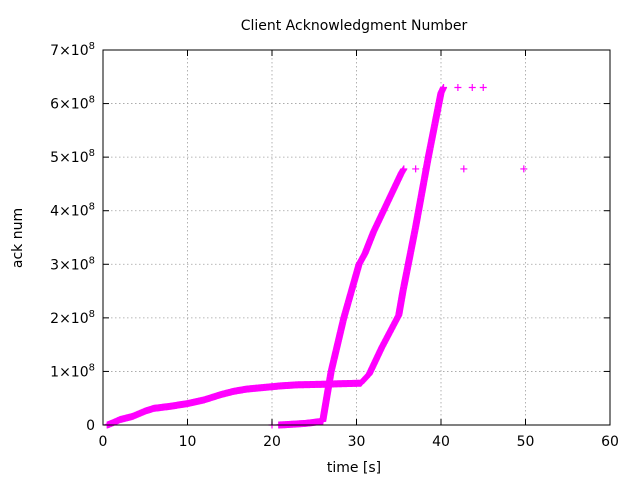 This screenshot has width=640, height=480. I want to click on y-tick-label: 2×10⁸, so click(72, 318).